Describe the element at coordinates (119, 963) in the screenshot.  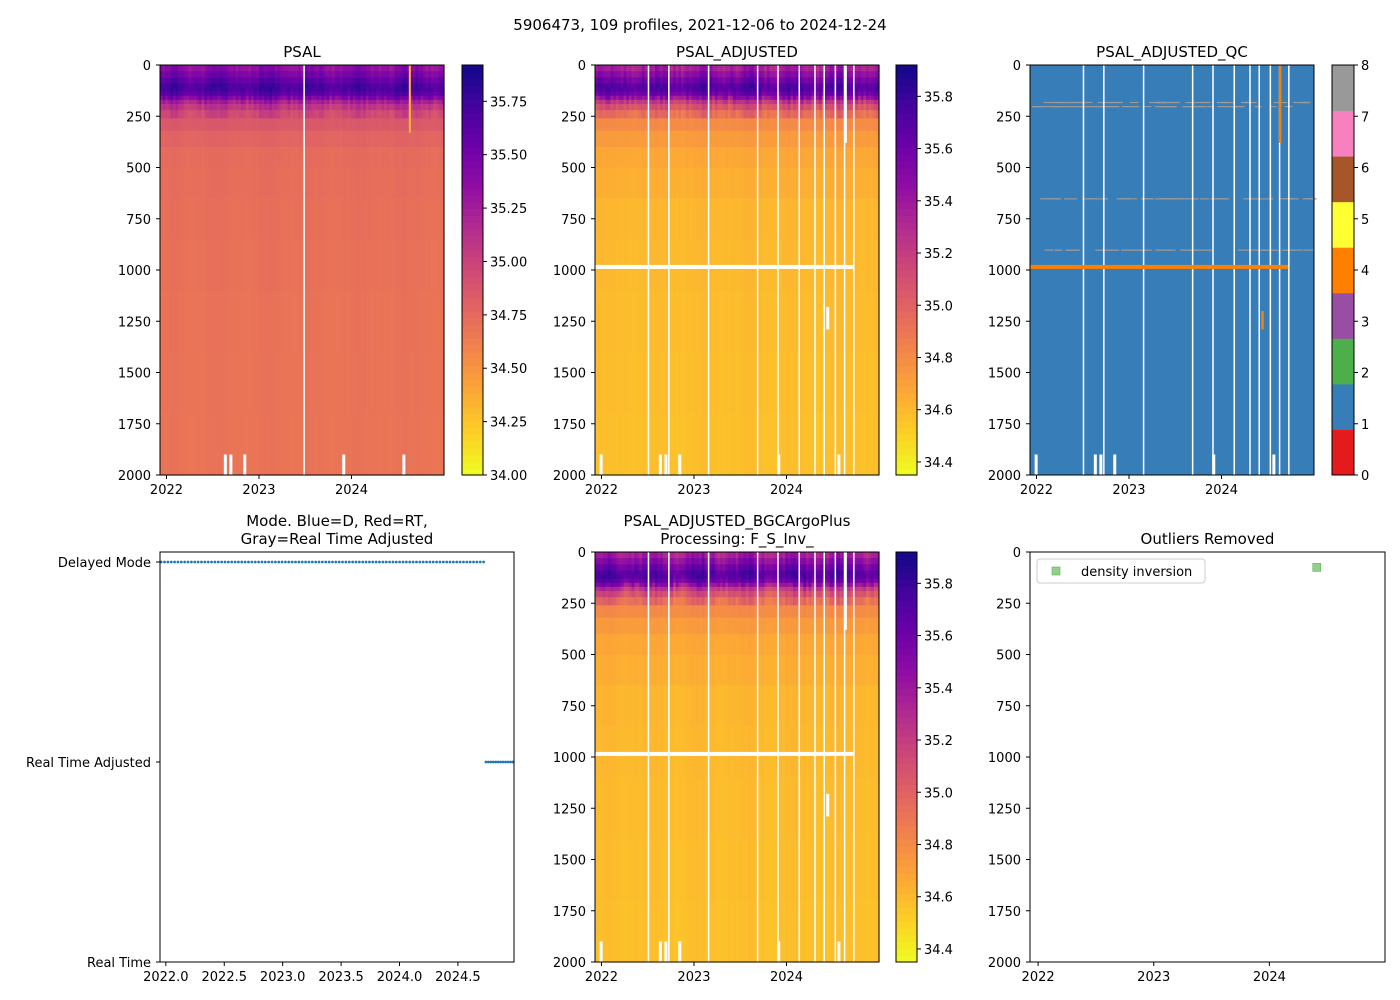
I see `mode-category-label: Real Time` at that location.